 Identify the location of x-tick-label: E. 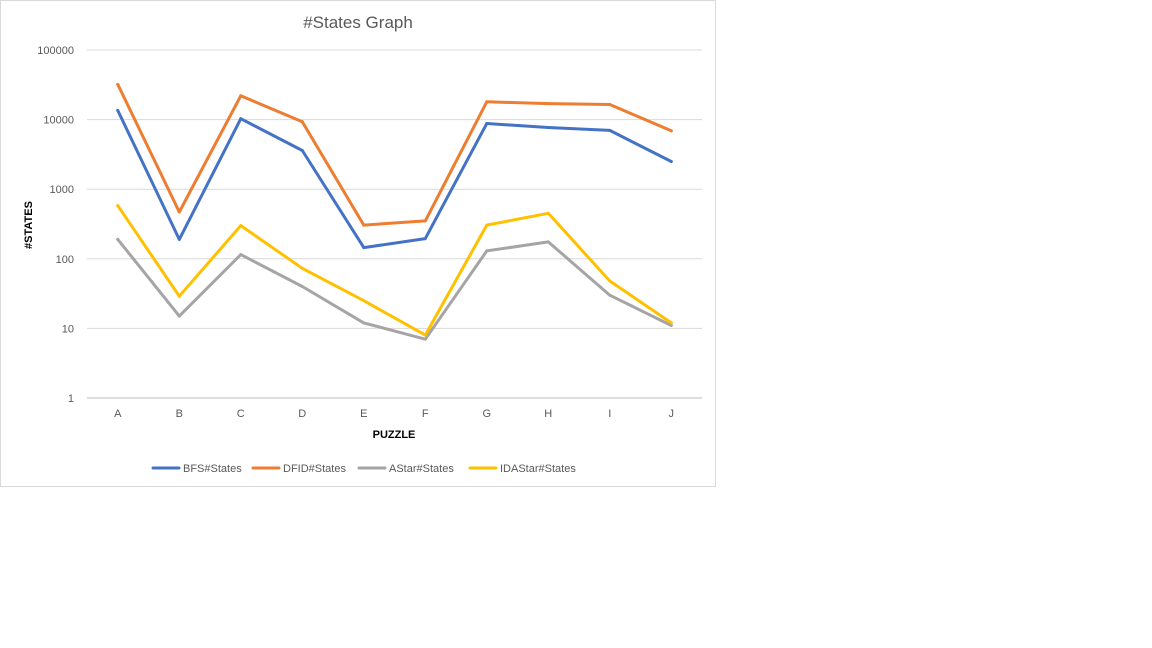
(363, 414).